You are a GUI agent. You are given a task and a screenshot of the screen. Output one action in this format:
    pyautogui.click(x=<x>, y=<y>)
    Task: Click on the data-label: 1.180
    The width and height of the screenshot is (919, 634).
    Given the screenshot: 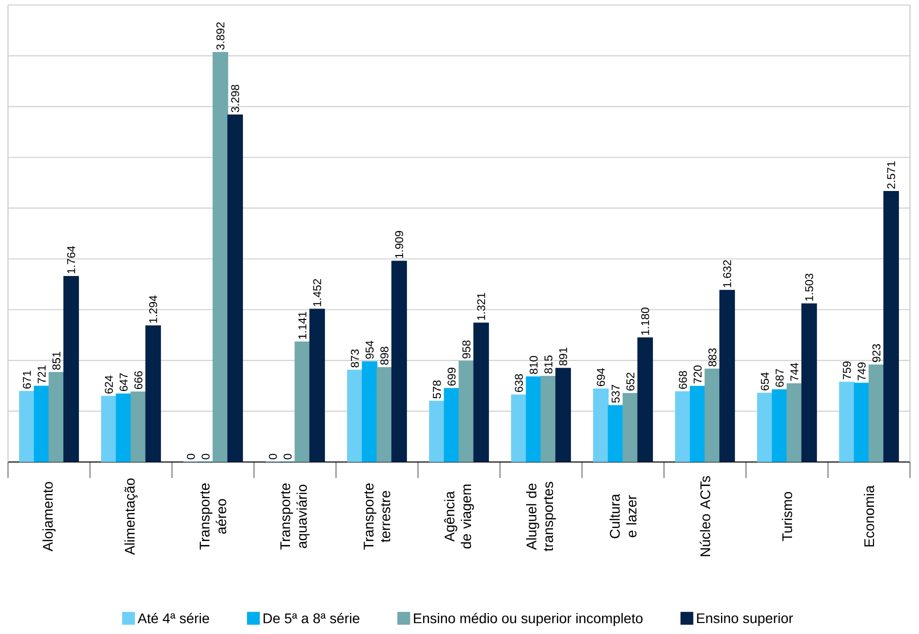 What is the action you would take?
    pyautogui.click(x=645, y=321)
    